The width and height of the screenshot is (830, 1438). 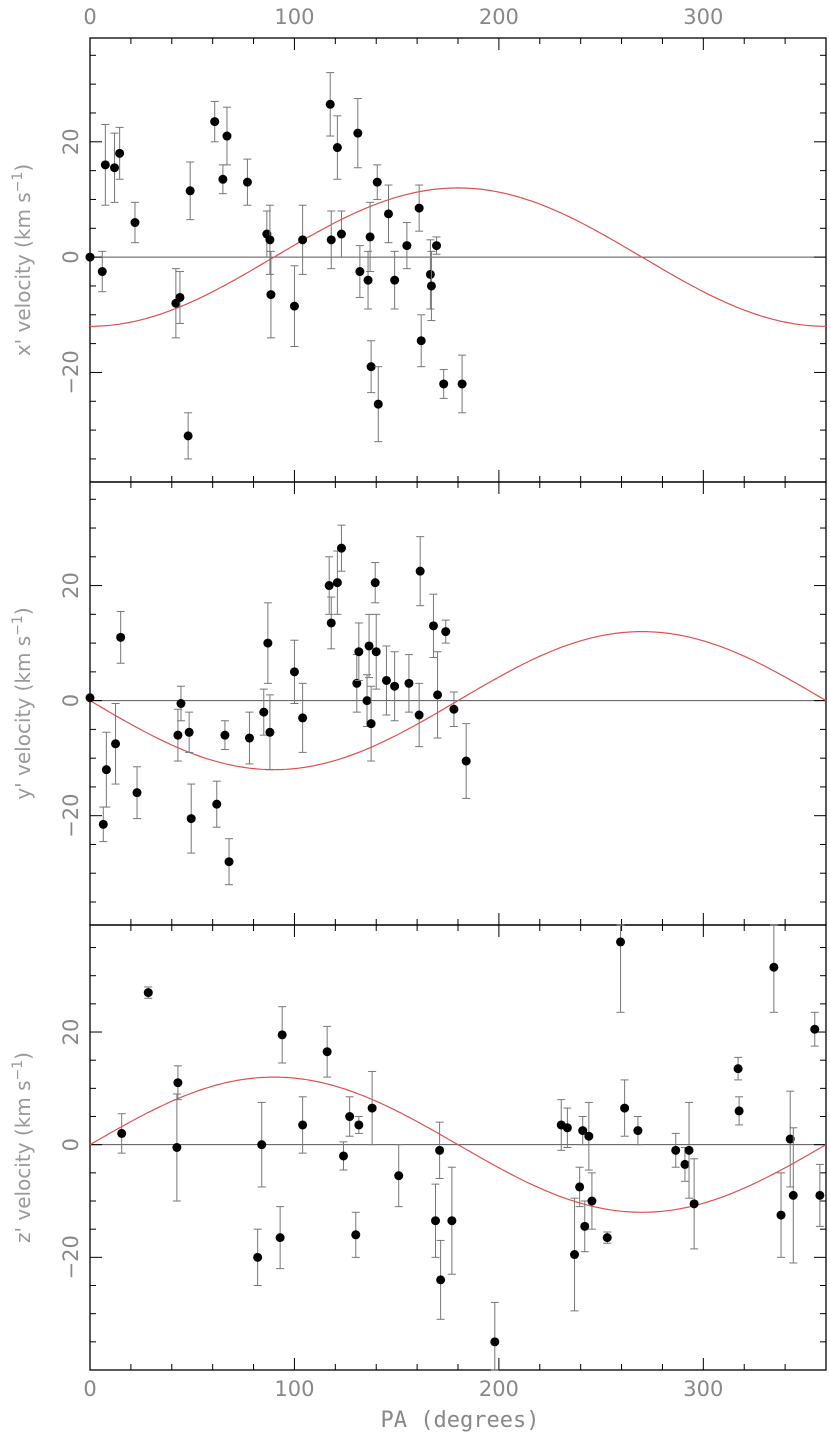 What do you see at coordinates (22, 1147) in the screenshot?
I see `y-axis-label-z: z' velocity (km s−1)` at bounding box center [22, 1147].